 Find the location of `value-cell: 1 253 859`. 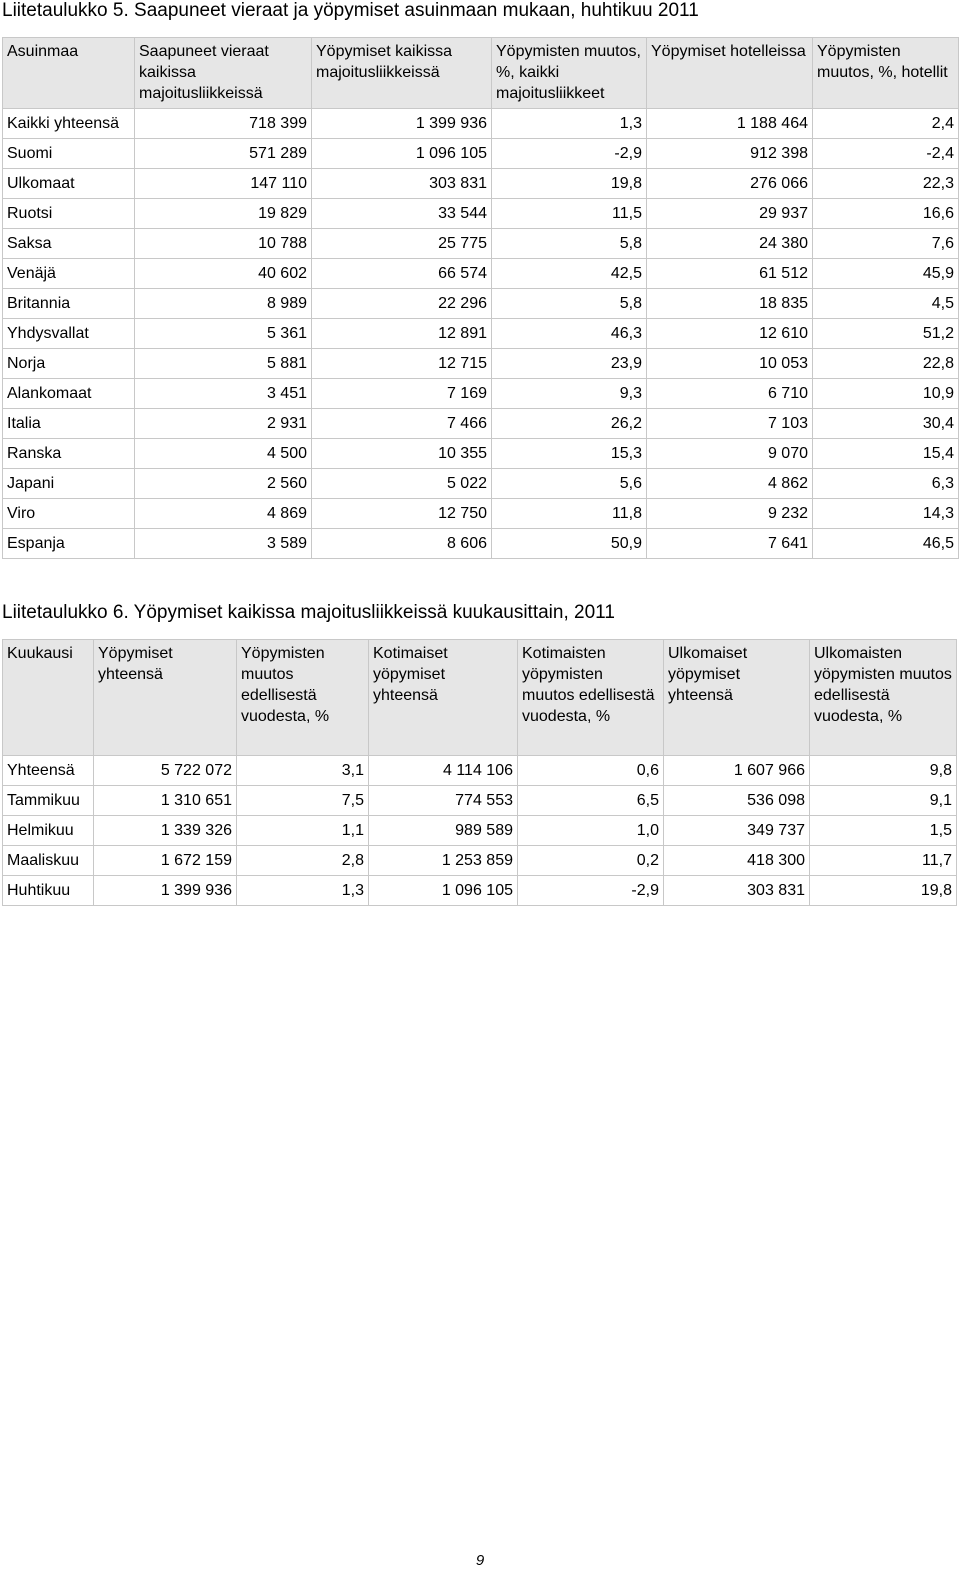

value-cell: 1 253 859 is located at coordinates (443, 860).